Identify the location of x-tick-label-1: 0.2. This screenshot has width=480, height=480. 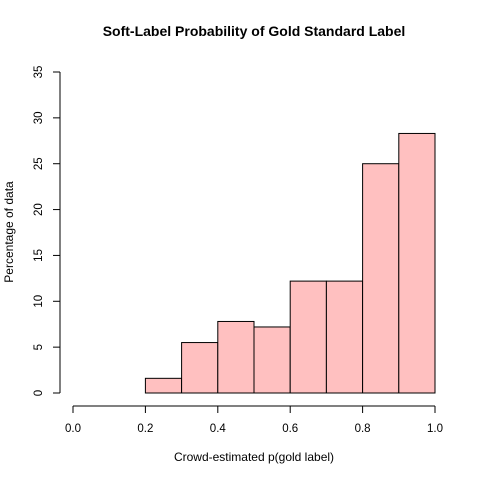
(145, 429).